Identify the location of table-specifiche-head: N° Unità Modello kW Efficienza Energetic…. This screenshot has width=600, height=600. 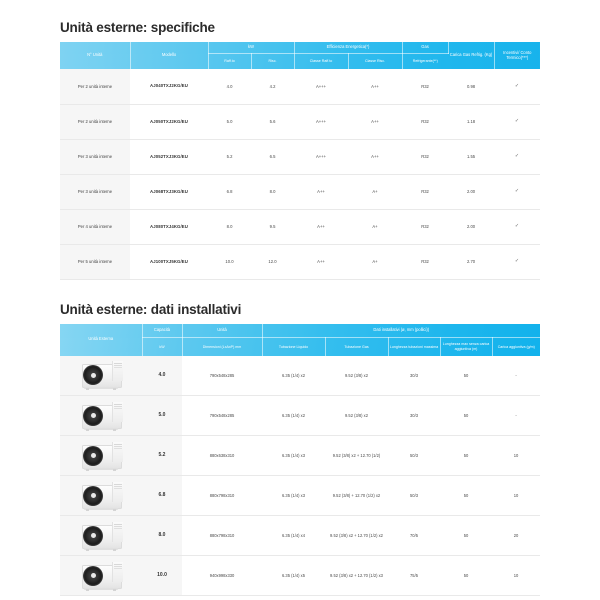
(300, 55).